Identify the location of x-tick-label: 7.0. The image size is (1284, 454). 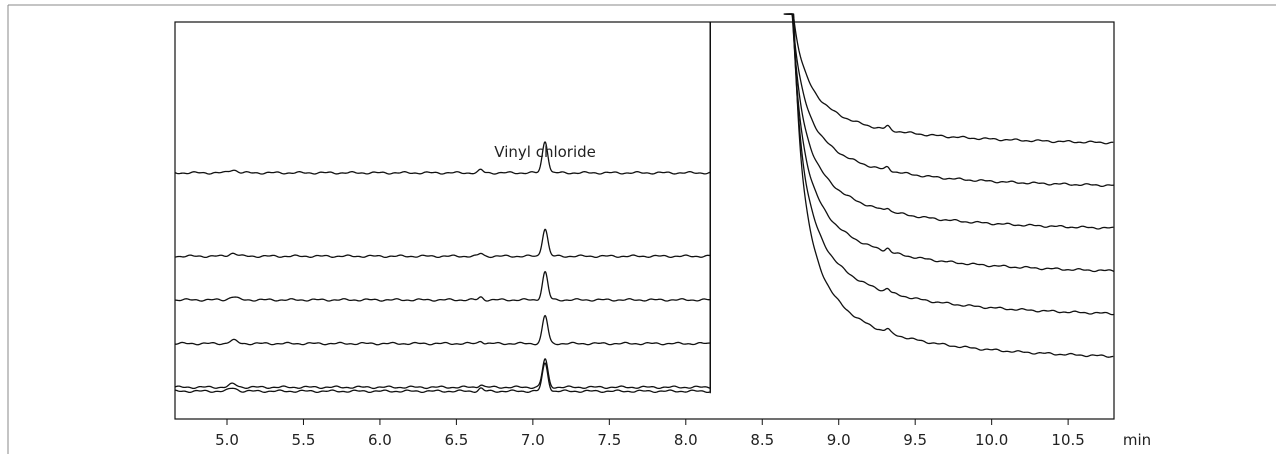
(533, 440).